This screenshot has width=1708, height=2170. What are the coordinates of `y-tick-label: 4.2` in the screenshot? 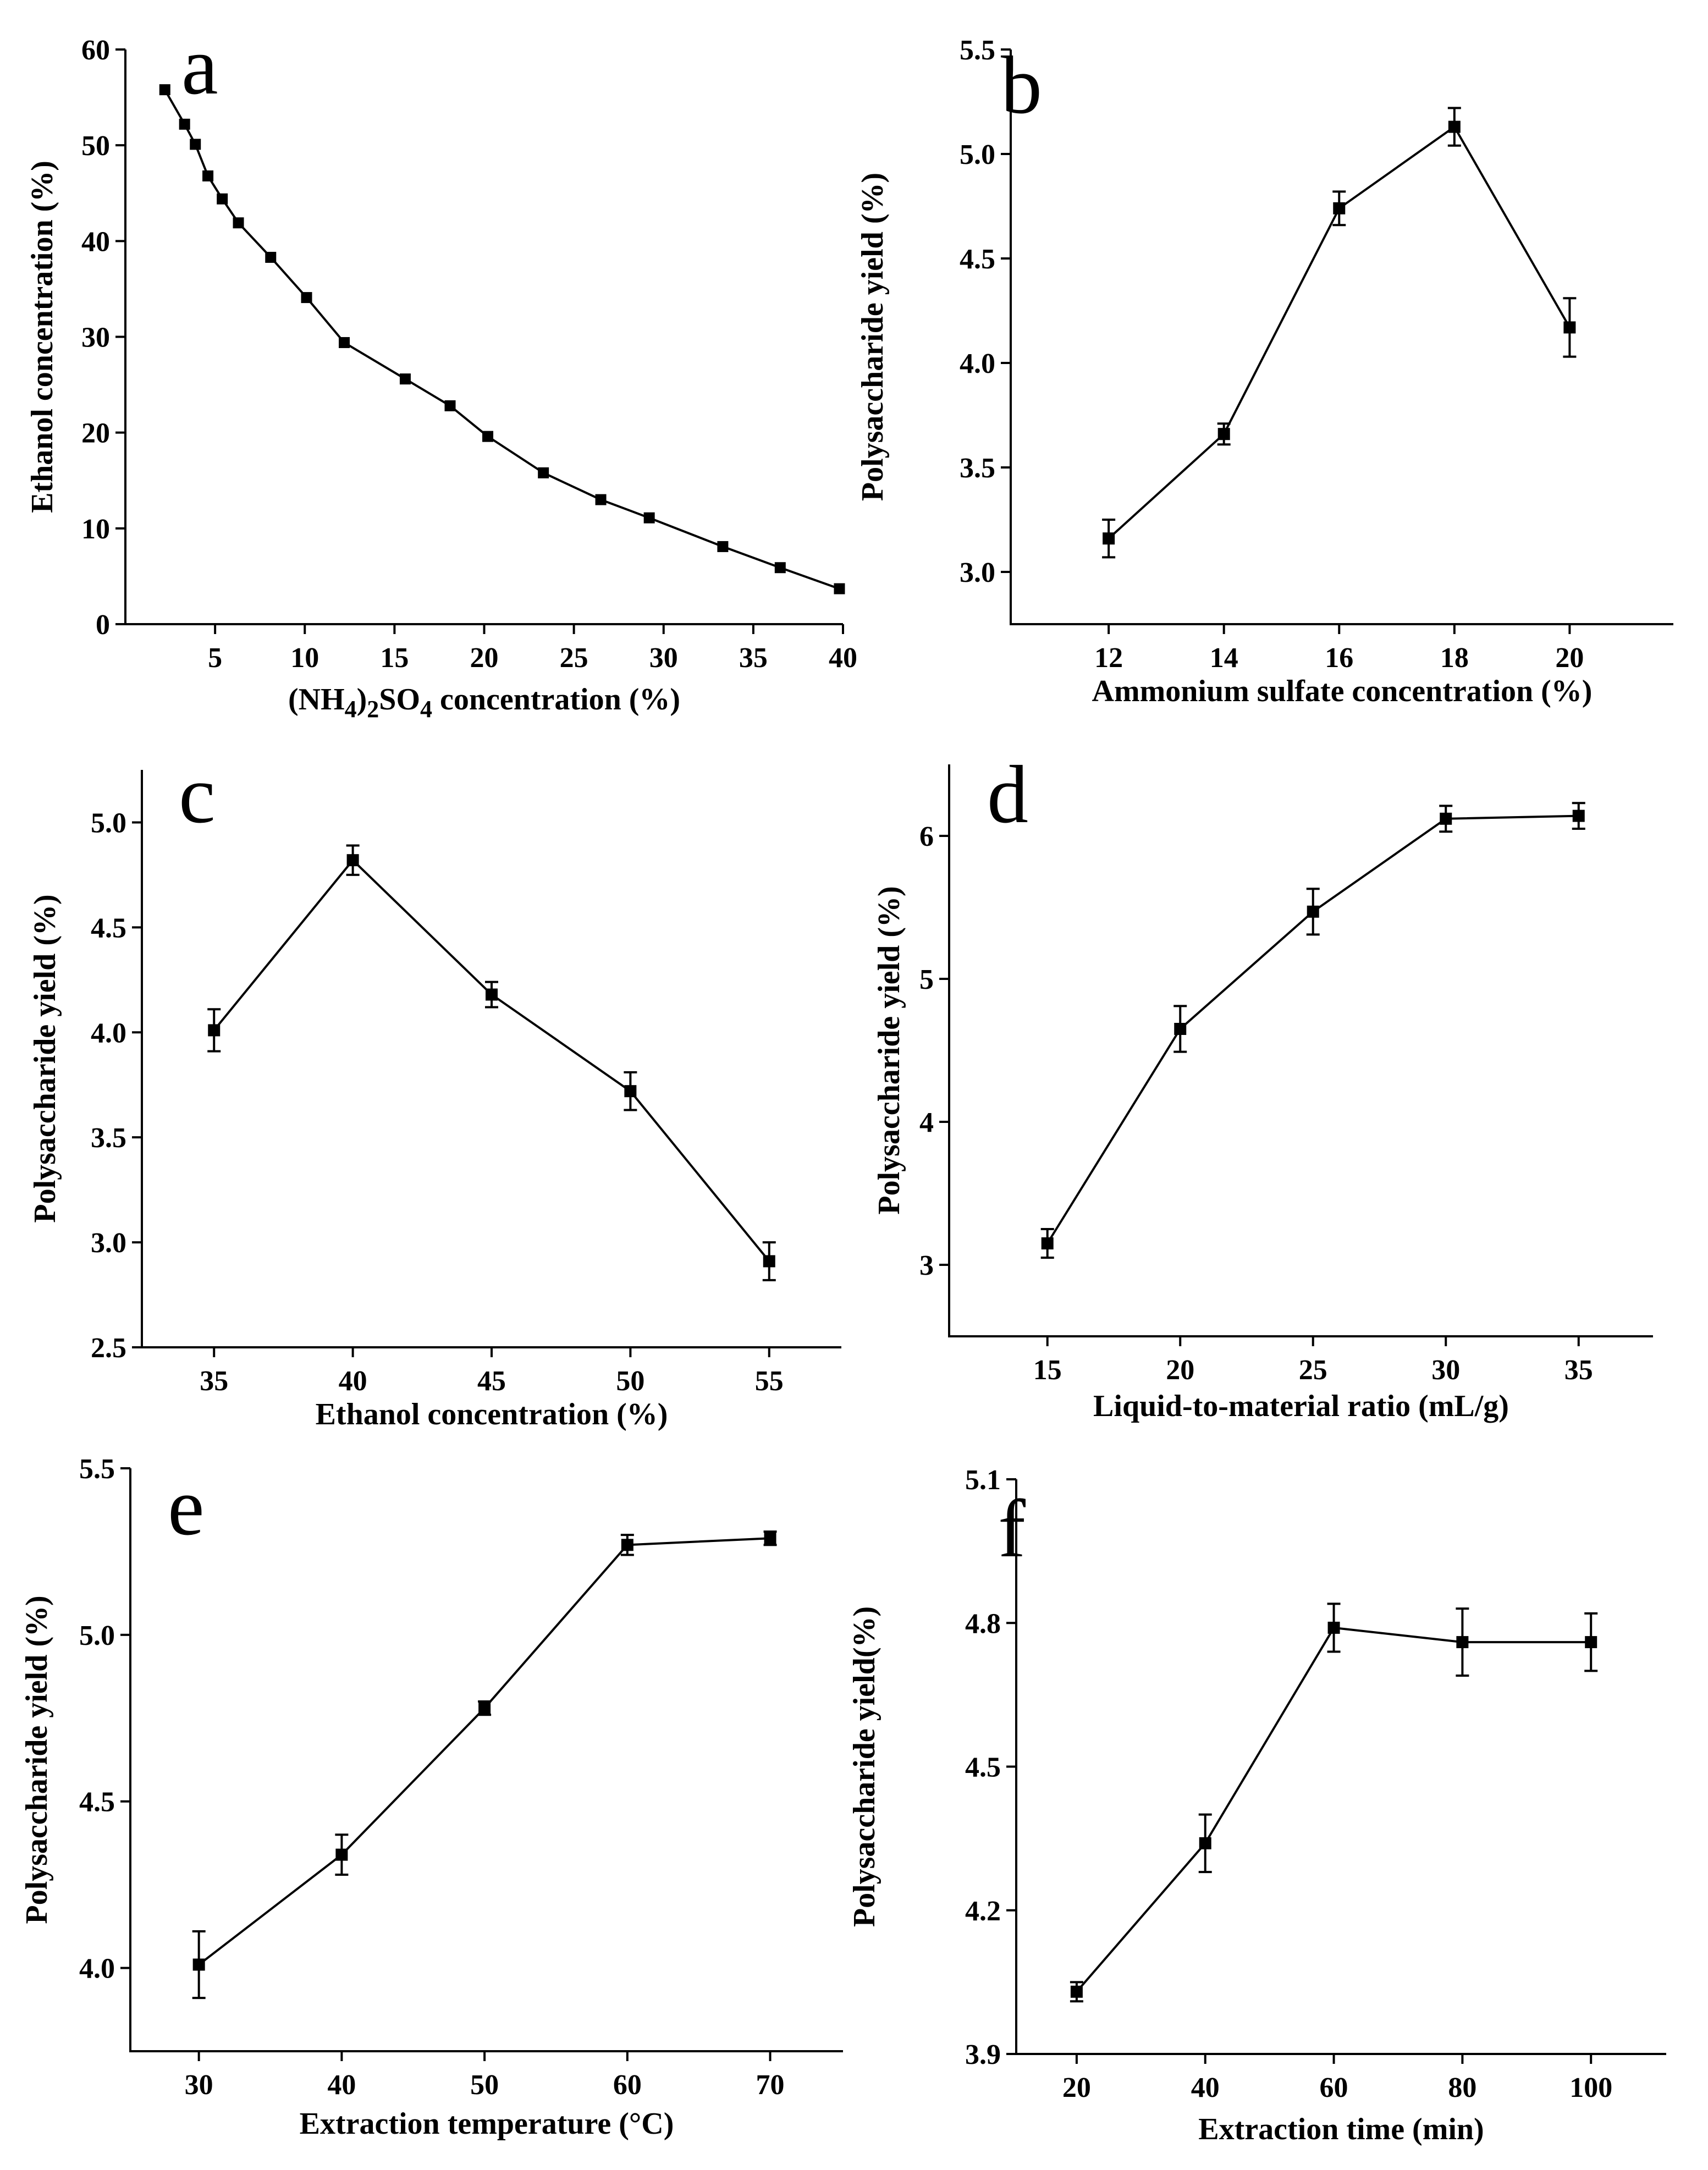 It's located at (983, 1911).